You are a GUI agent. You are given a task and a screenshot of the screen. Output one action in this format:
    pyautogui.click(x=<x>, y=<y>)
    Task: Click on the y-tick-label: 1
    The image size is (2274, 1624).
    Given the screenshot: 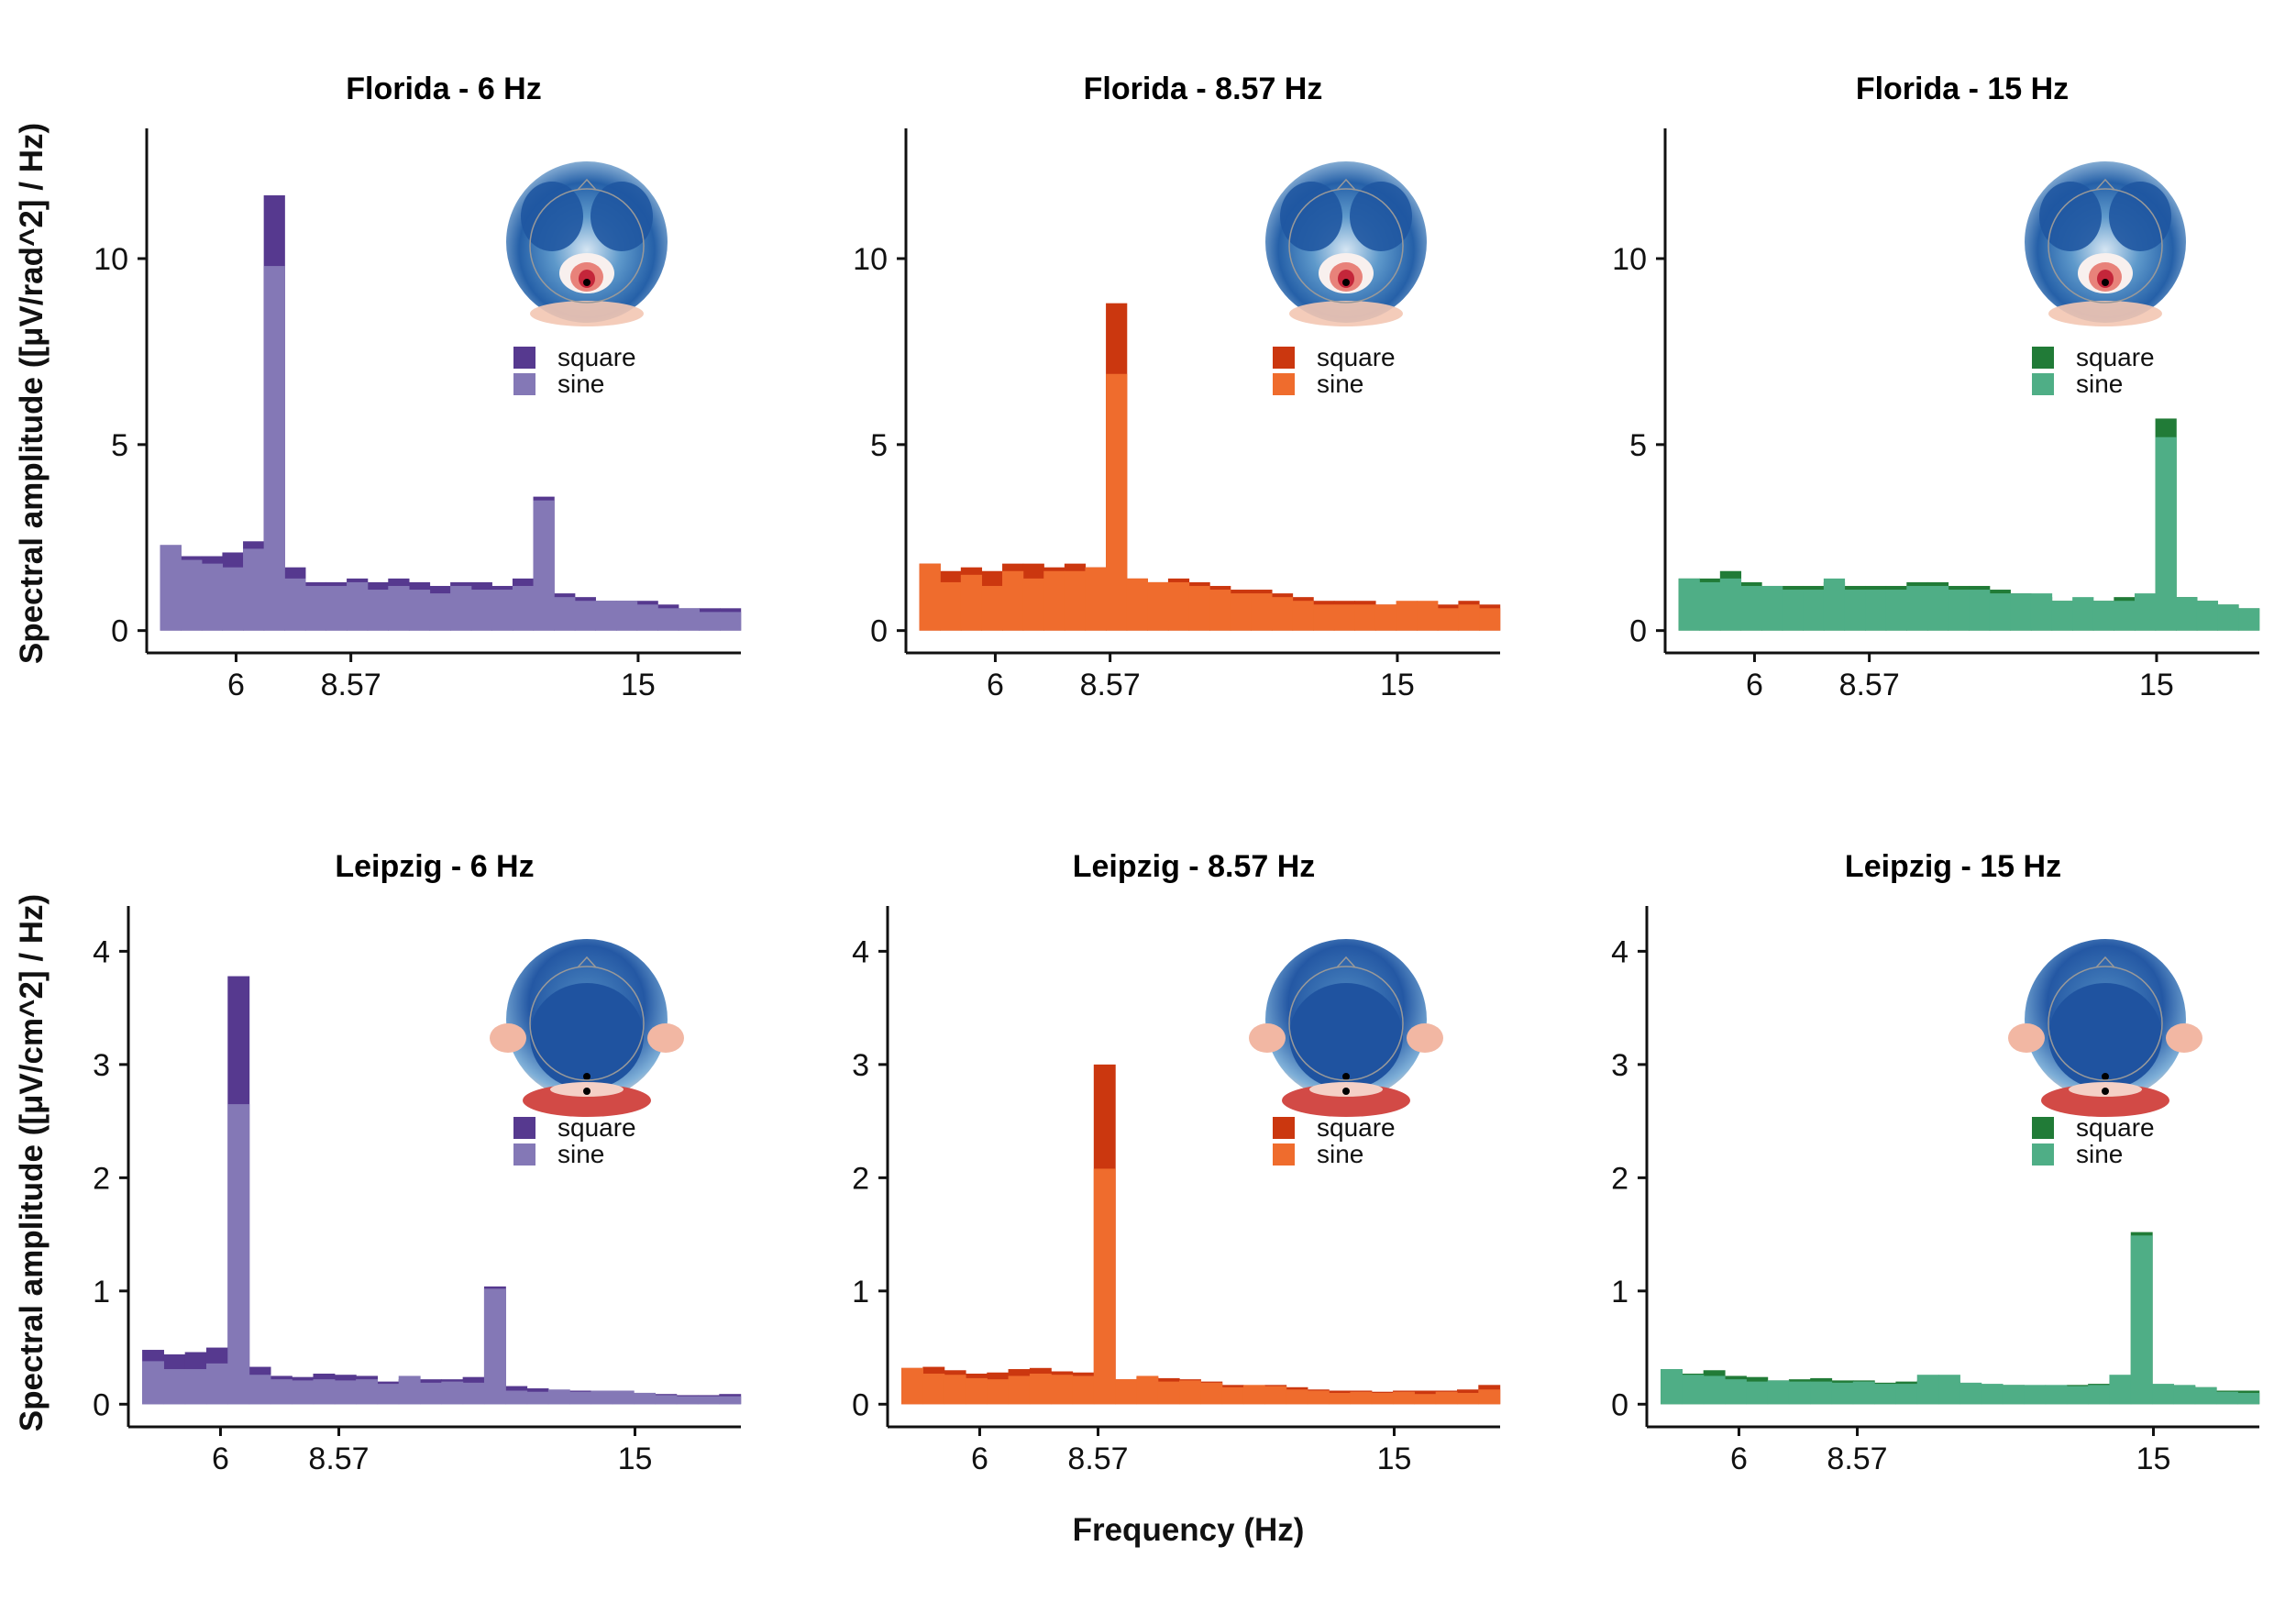 What is the action you would take?
    pyautogui.click(x=861, y=1292)
    